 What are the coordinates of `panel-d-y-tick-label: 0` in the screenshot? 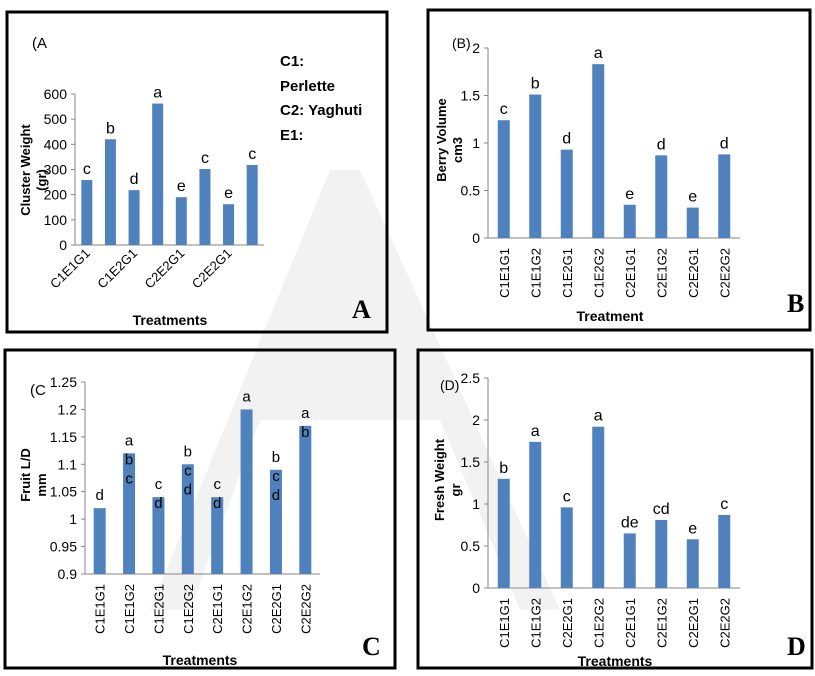 It's located at (476, 588).